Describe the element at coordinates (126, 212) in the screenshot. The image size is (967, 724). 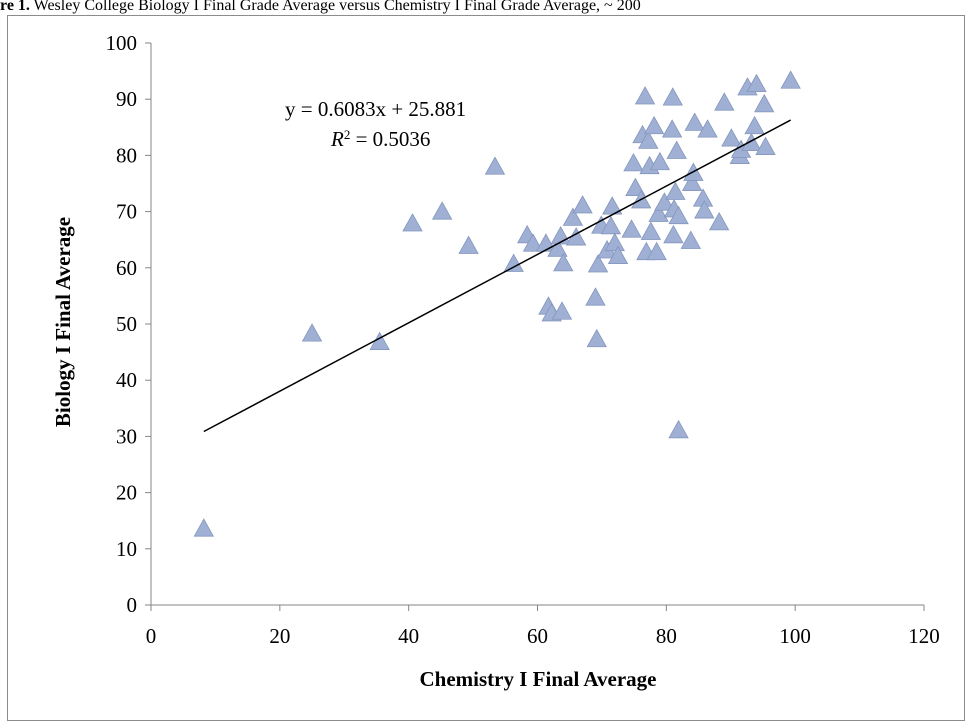
I see `y-tick-label: 70` at that location.